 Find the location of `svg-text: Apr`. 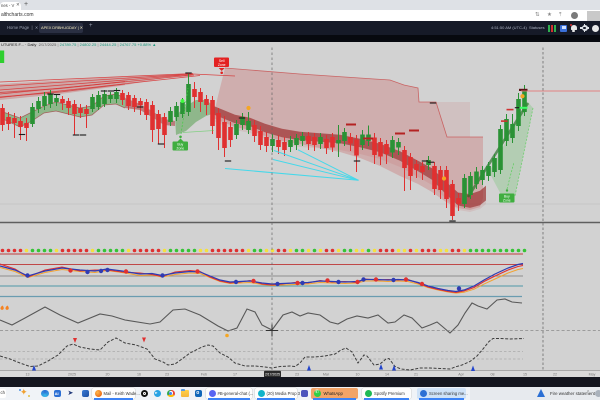

svg-text: Apr is located at coordinates (461, 375).